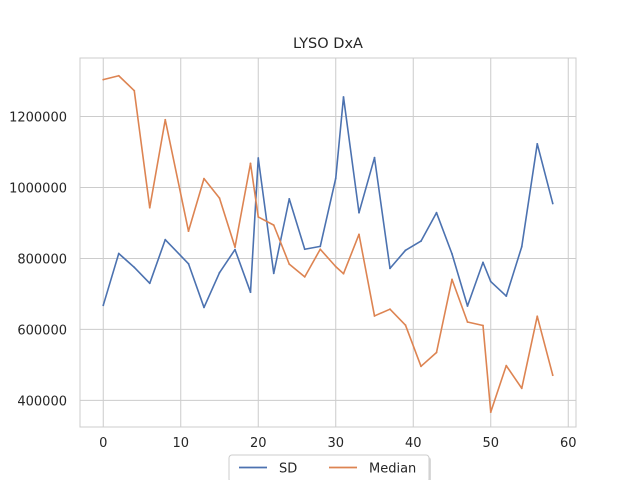 The height and width of the screenshot is (480, 640). I want to click on x-tick-label: 50, so click(490, 443).